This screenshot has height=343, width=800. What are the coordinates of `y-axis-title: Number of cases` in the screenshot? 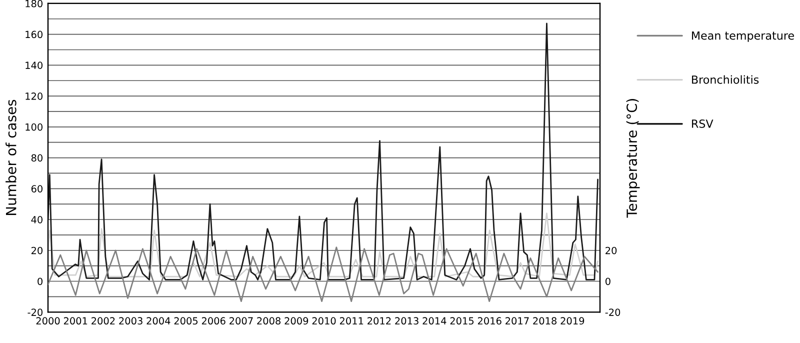 It's located at (11, 158).